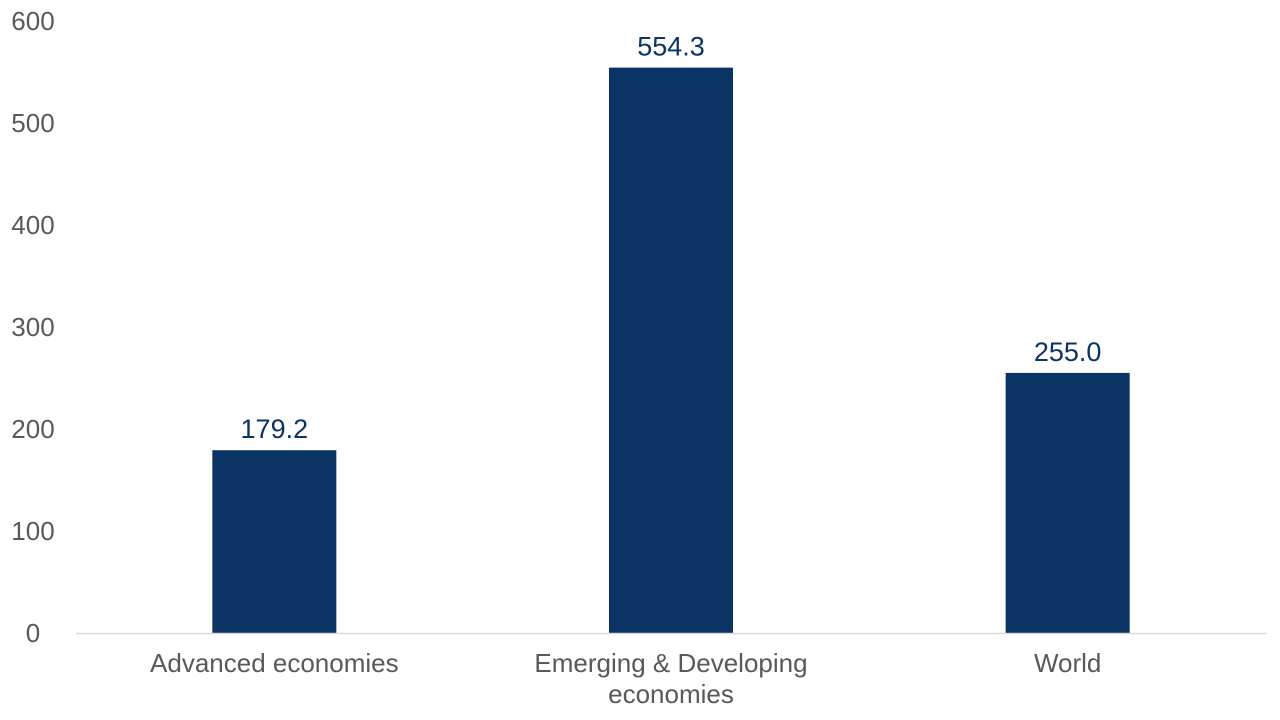 The width and height of the screenshot is (1280, 720). Describe the element at coordinates (1068, 352) in the screenshot. I see `data-label: 255.0` at that location.